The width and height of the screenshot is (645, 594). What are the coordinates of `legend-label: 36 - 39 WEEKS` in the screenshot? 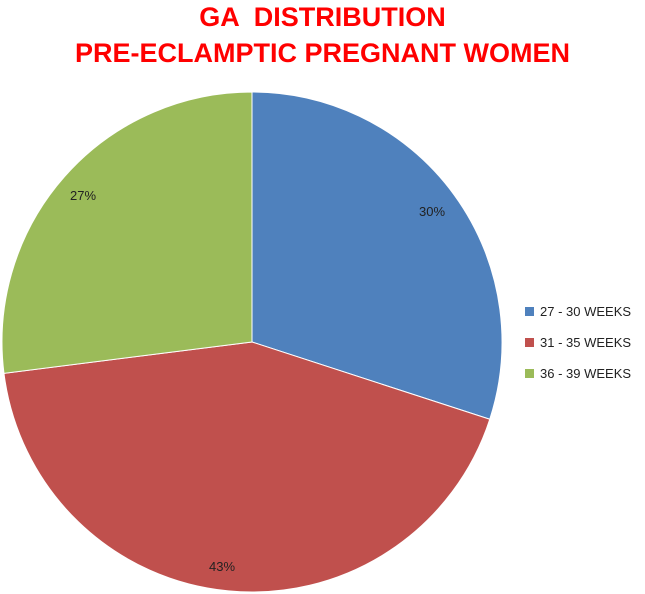 It's located at (586, 373).